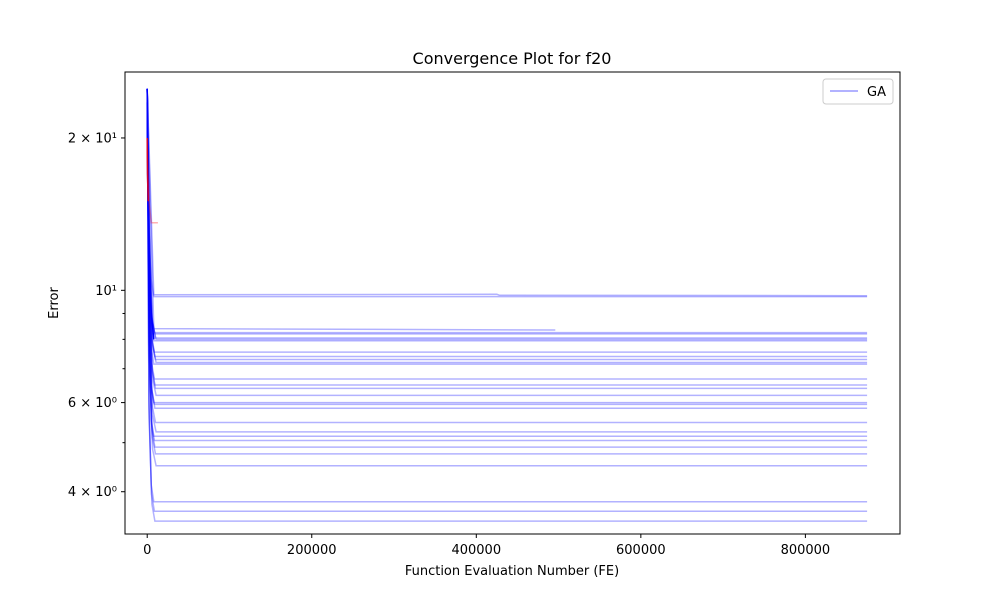  What do you see at coordinates (96, 315) in the screenshot?
I see `y-axis-ticks: 4 × 10⁰ 6 × 10⁰ 10¹ 2 × 10¹` at bounding box center [96, 315].